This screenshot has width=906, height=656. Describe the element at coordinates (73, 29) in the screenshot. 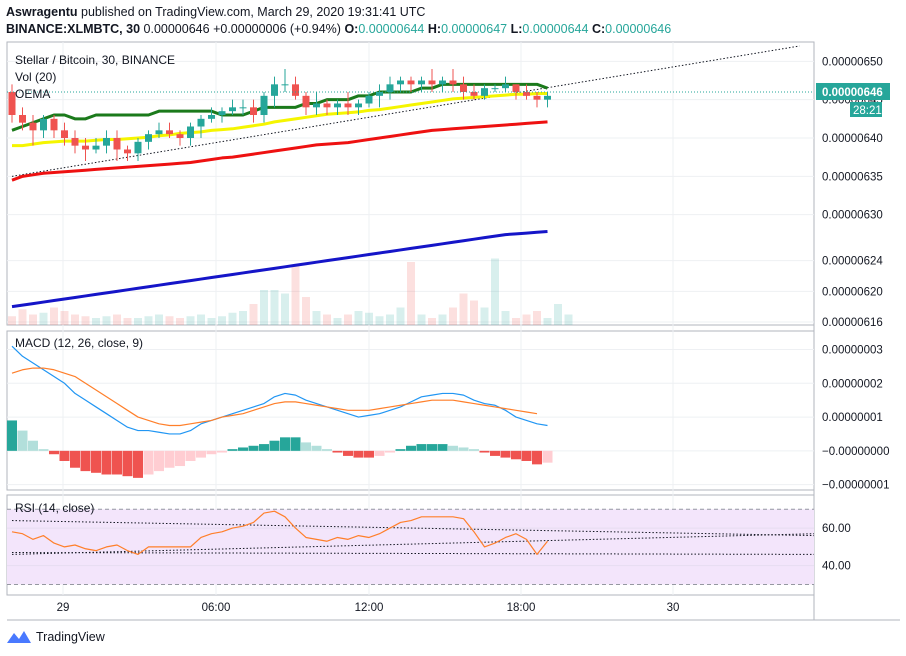

I see `symbol: BINANCE:XLMBTC, 30` at that location.